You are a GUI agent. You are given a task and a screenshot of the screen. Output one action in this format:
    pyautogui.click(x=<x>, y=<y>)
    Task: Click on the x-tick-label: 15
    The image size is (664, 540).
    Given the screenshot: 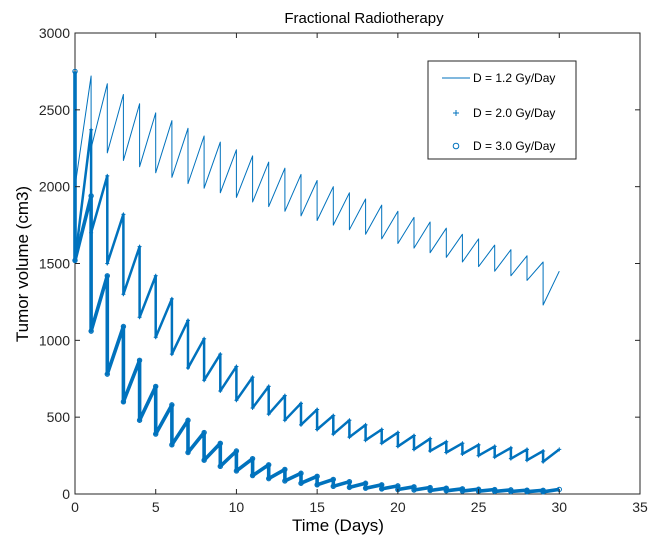 What is the action you would take?
    pyautogui.click(x=317, y=507)
    